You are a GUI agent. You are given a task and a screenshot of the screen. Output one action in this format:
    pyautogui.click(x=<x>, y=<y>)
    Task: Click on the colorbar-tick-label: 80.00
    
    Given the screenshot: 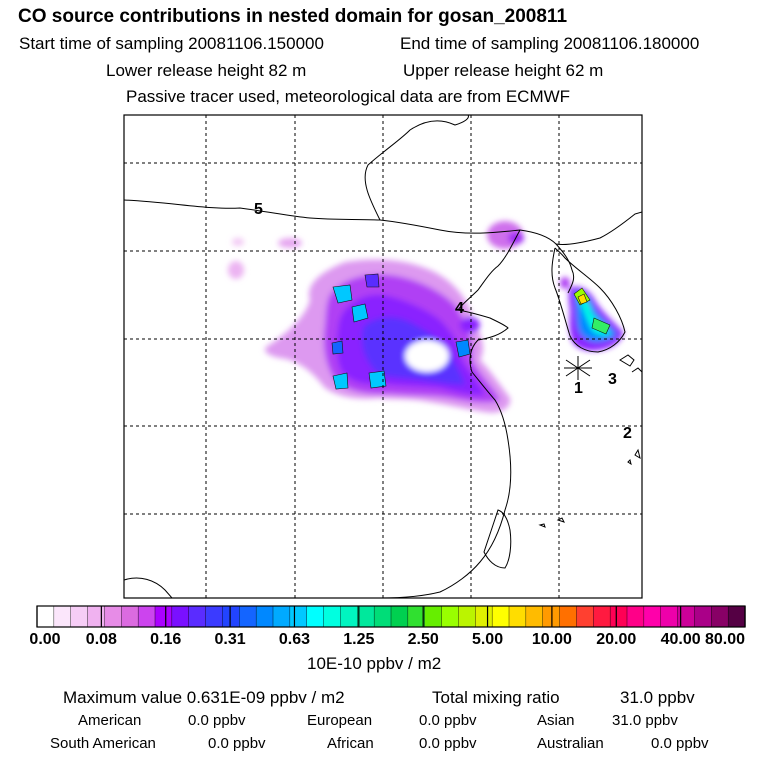 What is the action you would take?
    pyautogui.click(x=725, y=639)
    